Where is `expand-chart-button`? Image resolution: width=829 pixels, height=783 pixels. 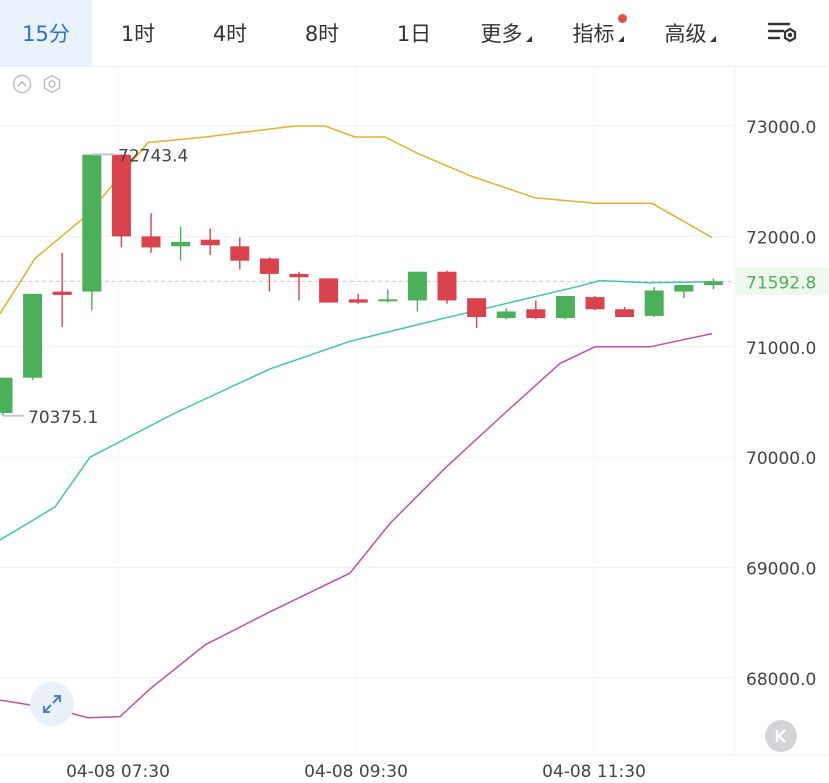
expand-chart-button is located at coordinates (52, 704).